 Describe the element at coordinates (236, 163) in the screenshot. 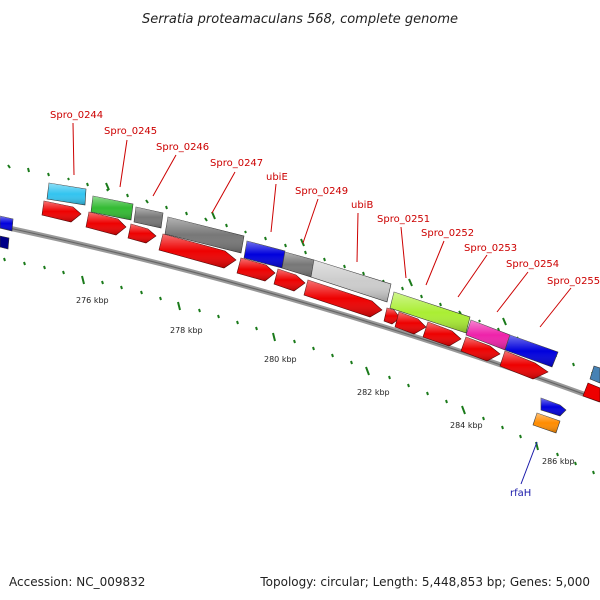

I see `gene-label-spro-0247: Spro_0247` at that location.